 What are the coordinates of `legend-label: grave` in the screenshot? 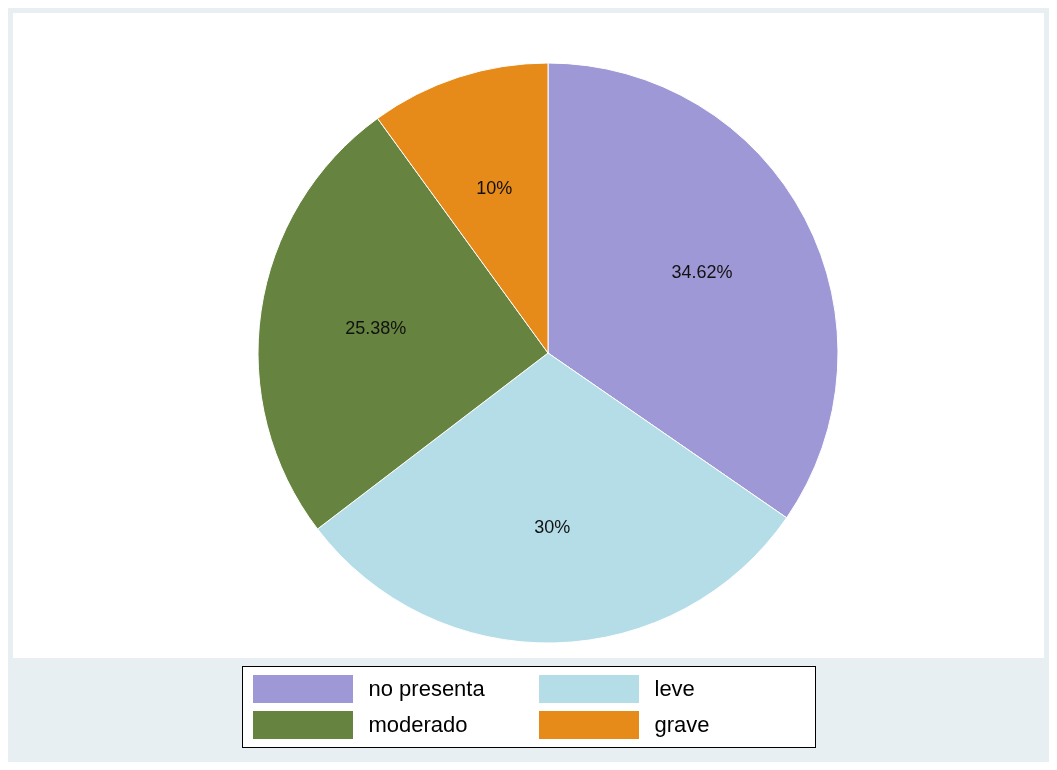 It's located at (682, 725).